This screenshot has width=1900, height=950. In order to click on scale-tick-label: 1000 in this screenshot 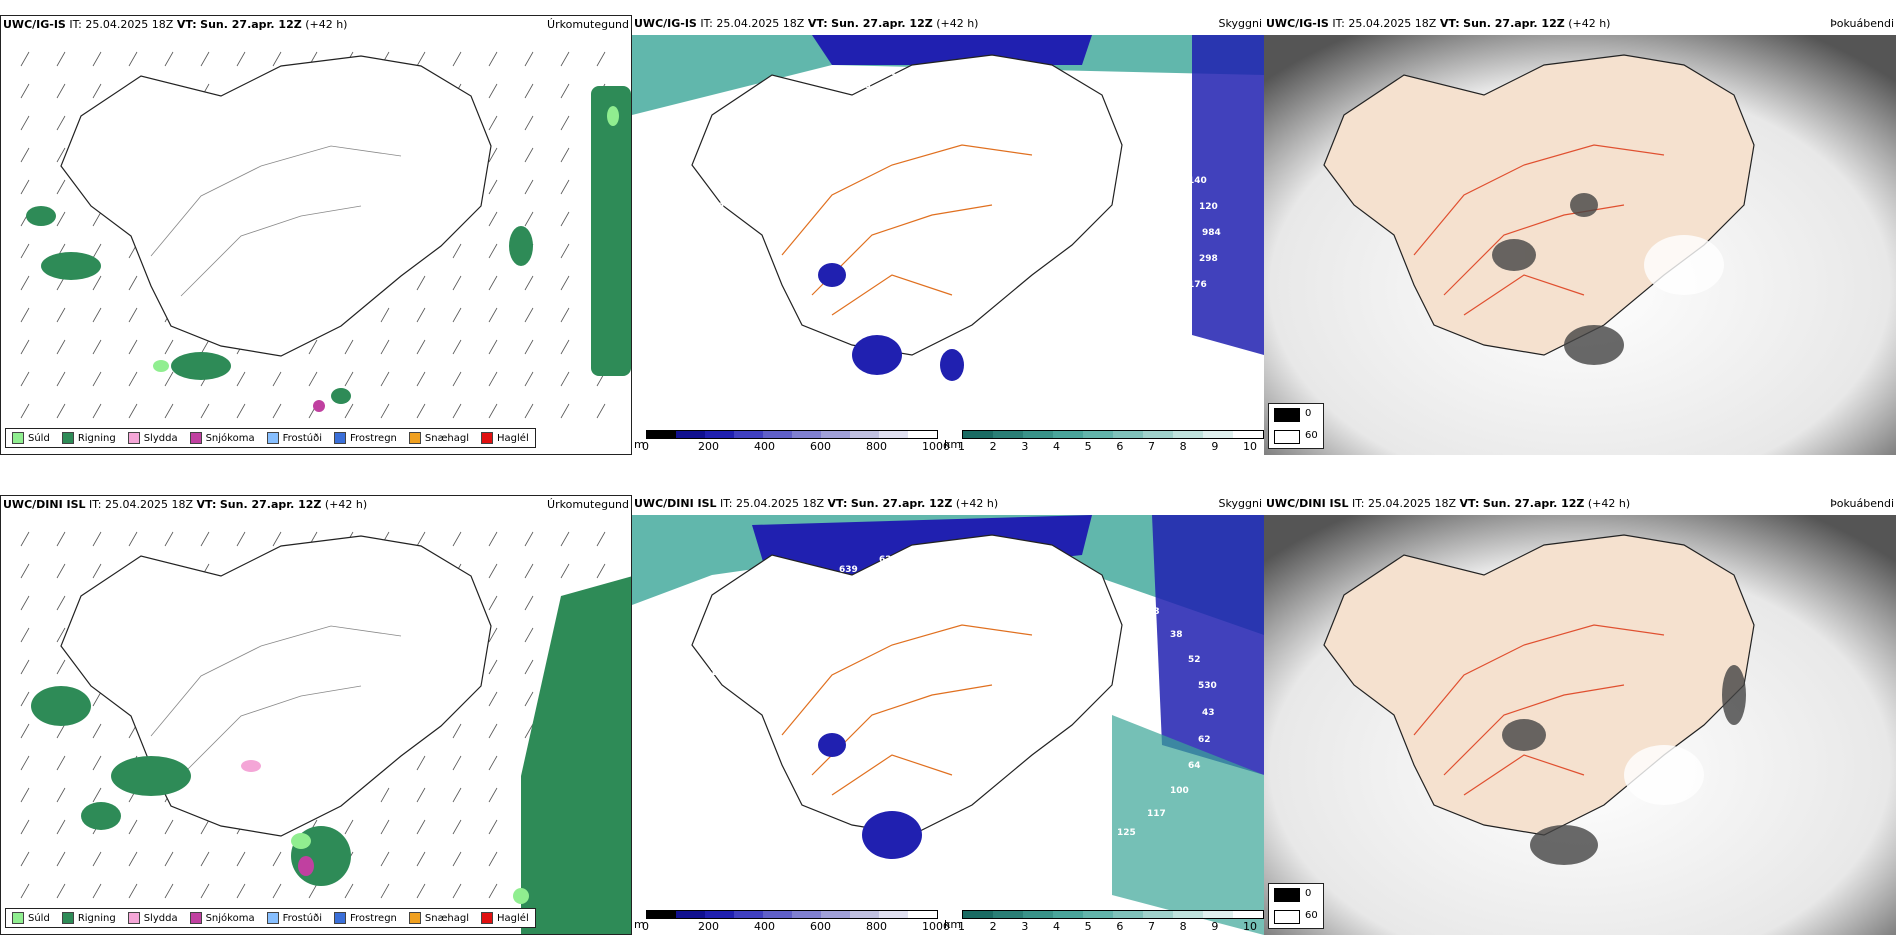, I will do `click(936, 446)`.